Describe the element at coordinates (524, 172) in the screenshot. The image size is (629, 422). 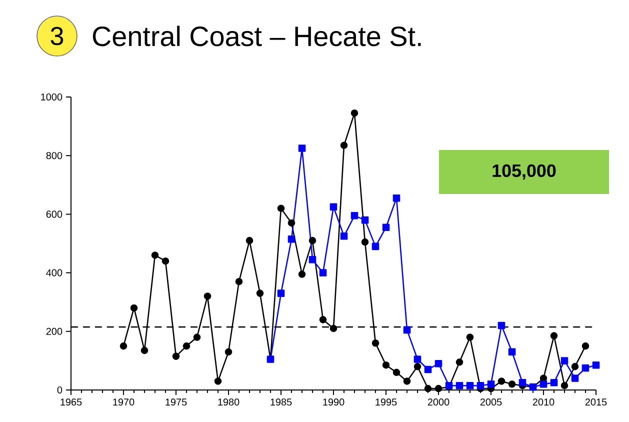
I see `annotation: 105,000` at that location.